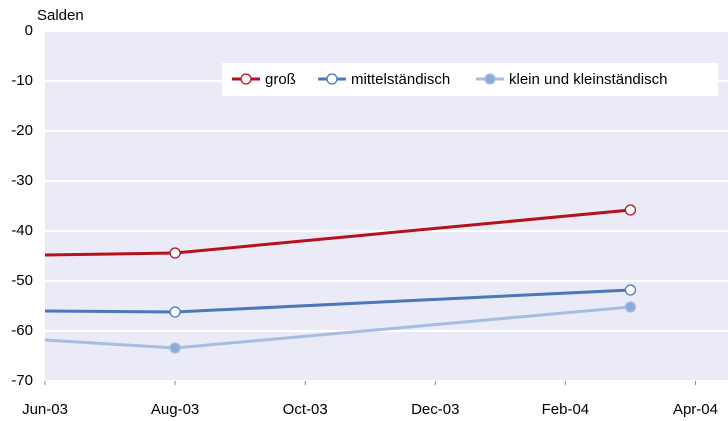  Describe the element at coordinates (588, 79) in the screenshot. I see `legend-label: klein und kleinständisch` at that location.